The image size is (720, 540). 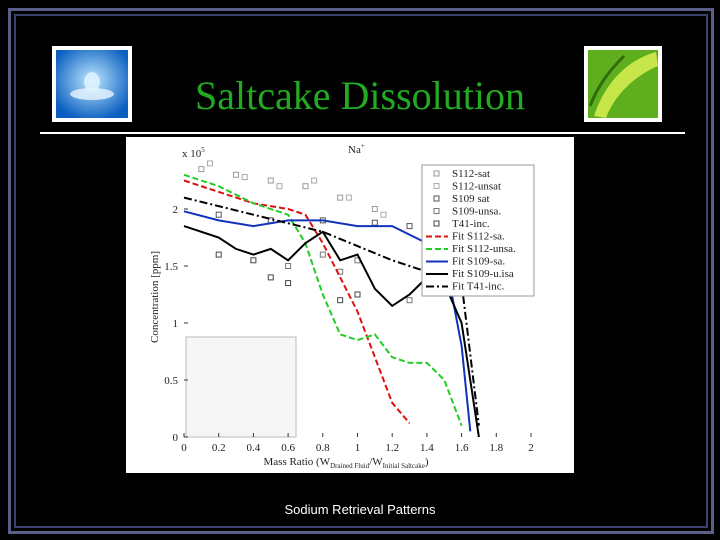 I want to click on scale-label: x 105, so click(x=193, y=153).